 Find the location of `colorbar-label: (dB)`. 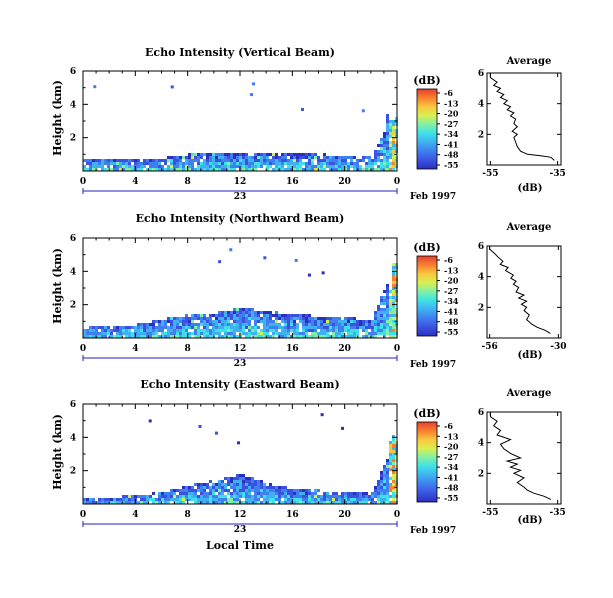

colorbar-label: (dB) is located at coordinates (426, 413).